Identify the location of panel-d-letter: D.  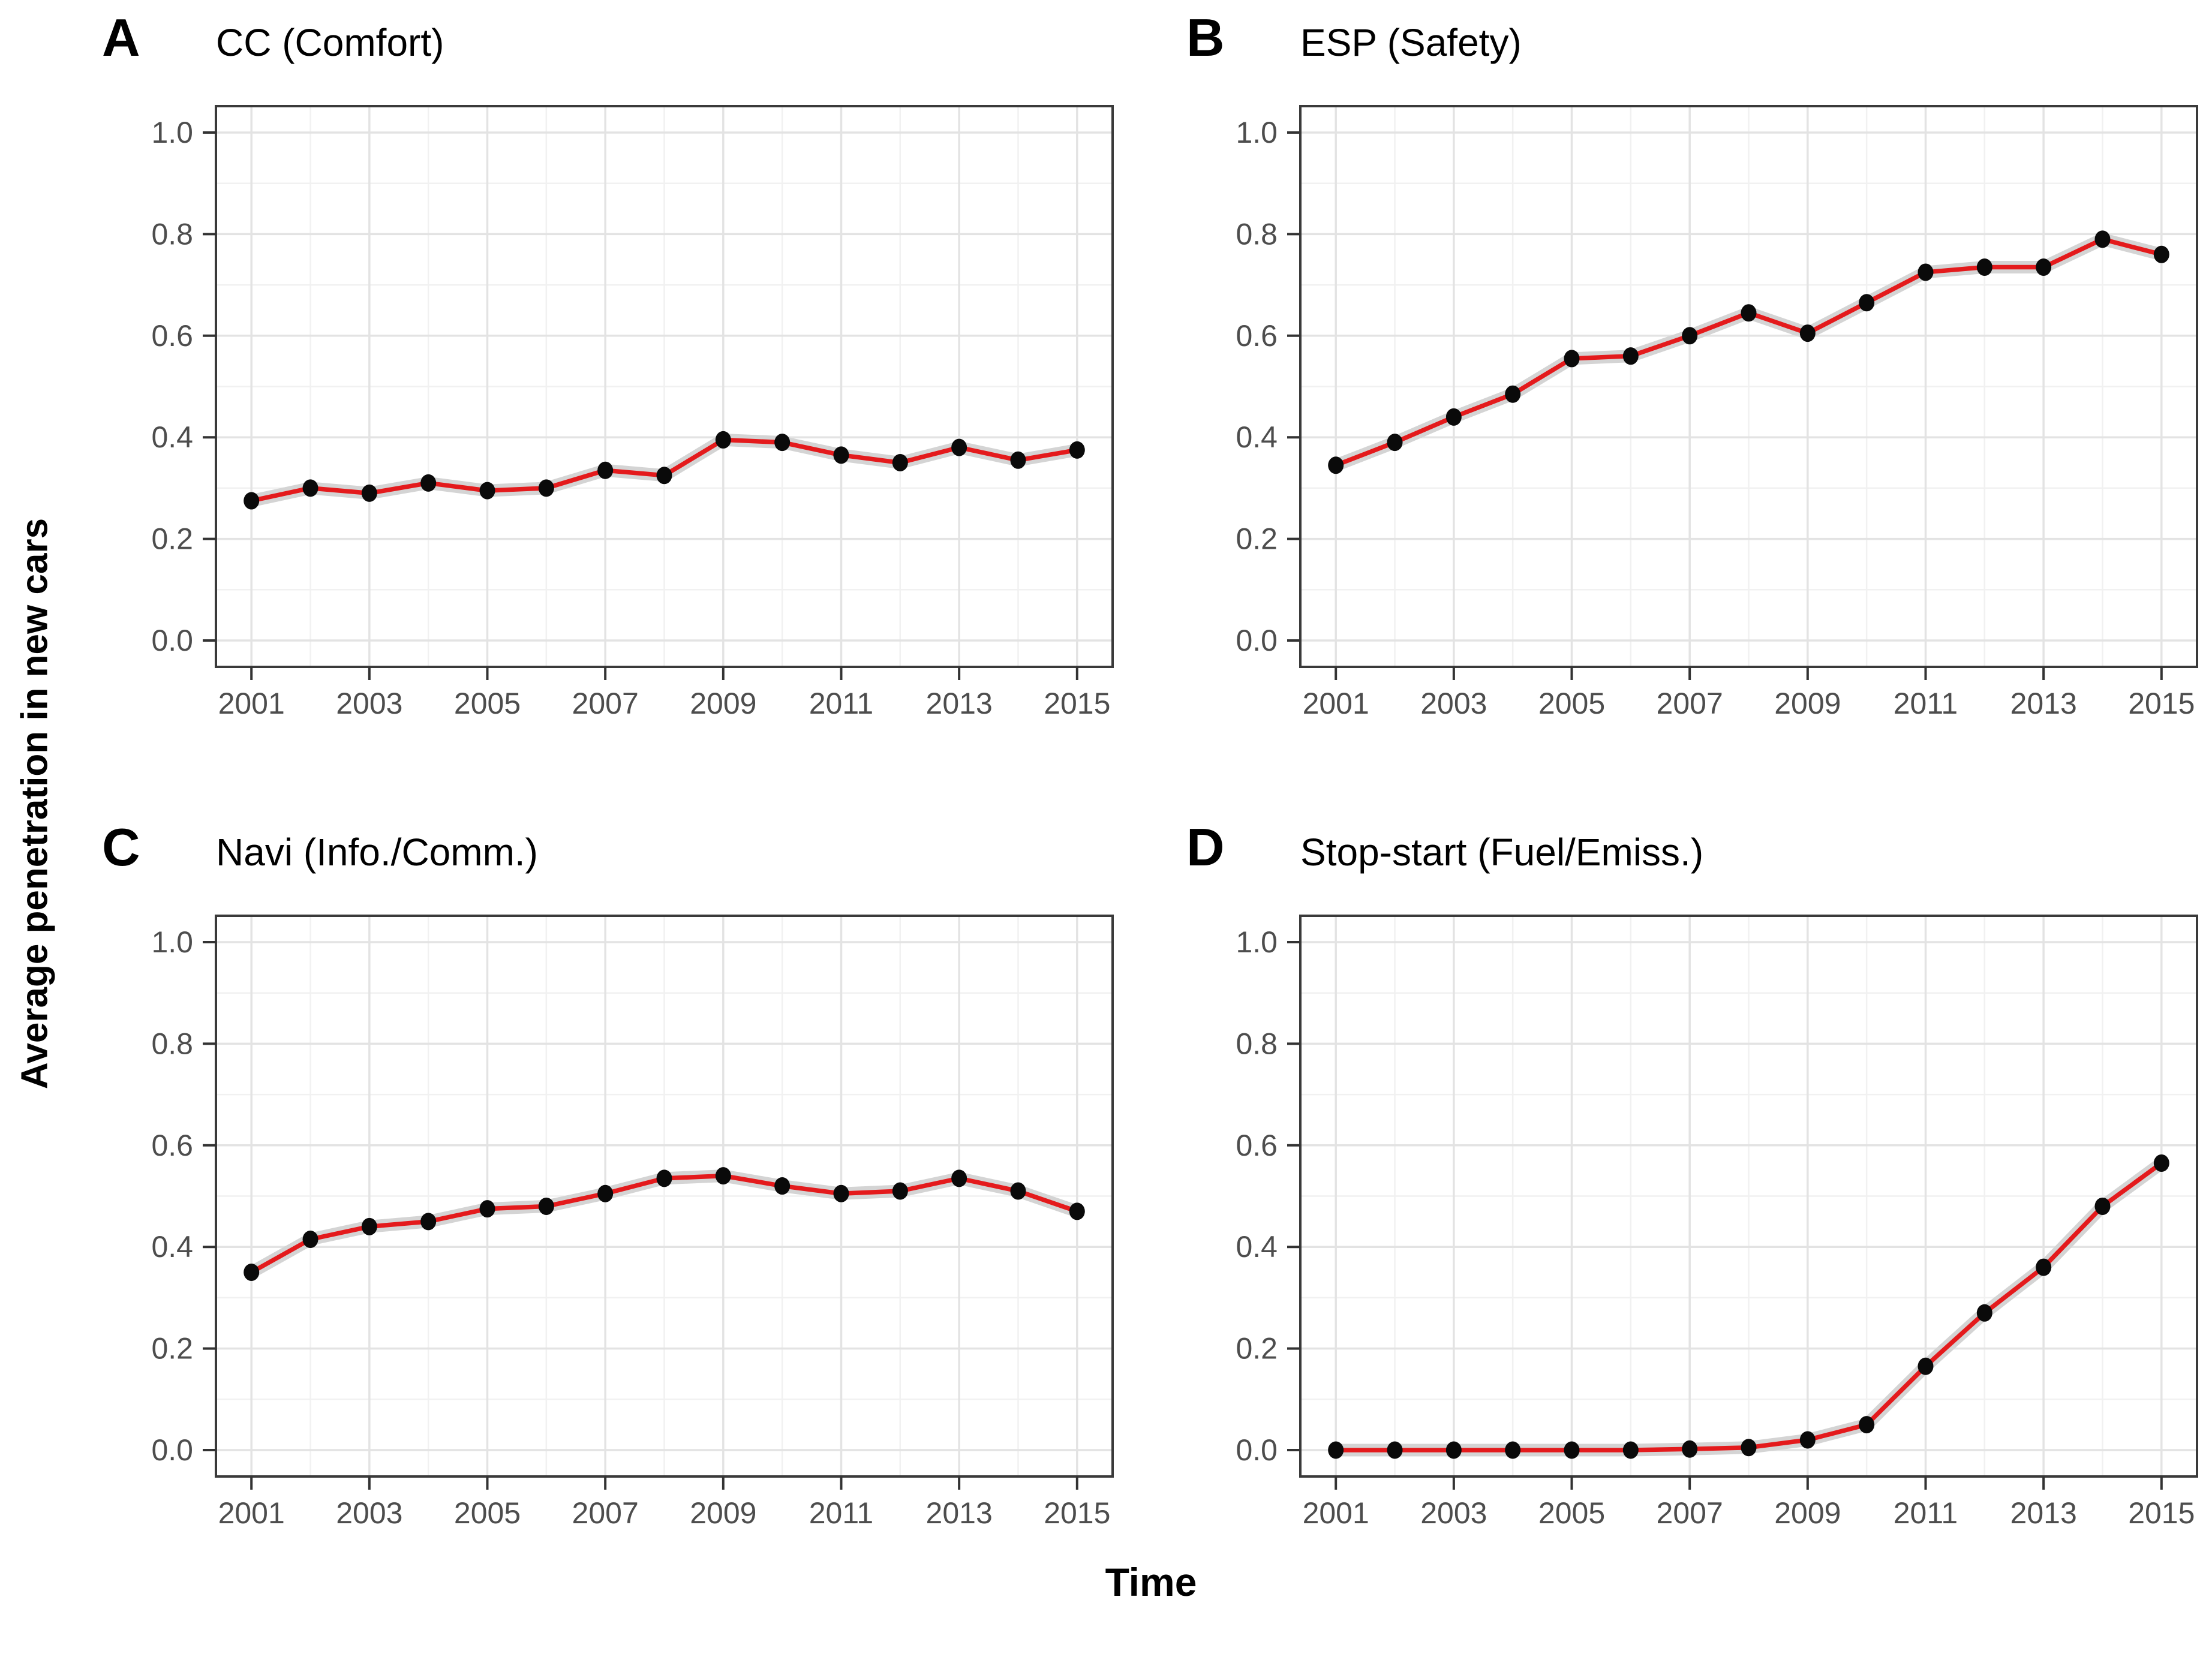
(1205, 847).